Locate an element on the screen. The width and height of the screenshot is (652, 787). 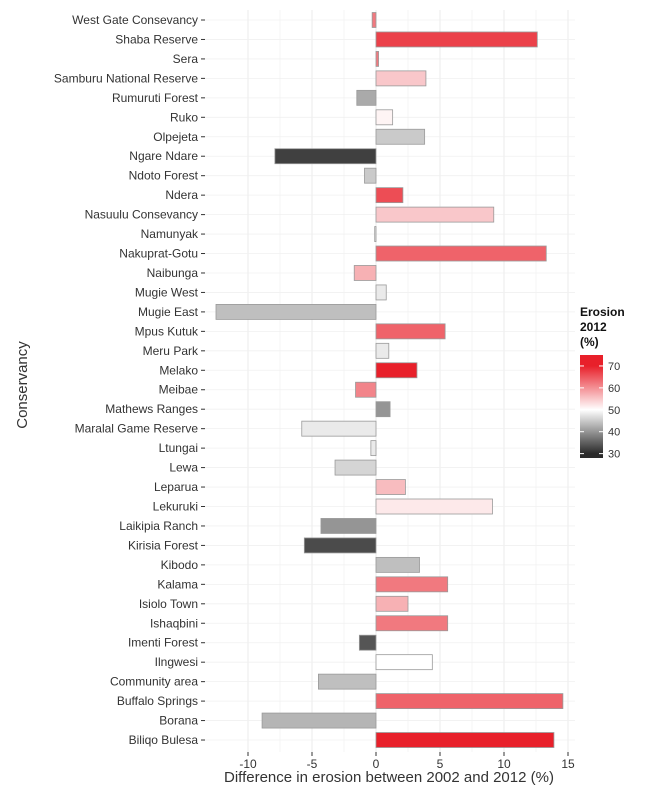
legend: Erosion 2012 (%) 30 40 50 60 70 is located at coordinates (602, 383).